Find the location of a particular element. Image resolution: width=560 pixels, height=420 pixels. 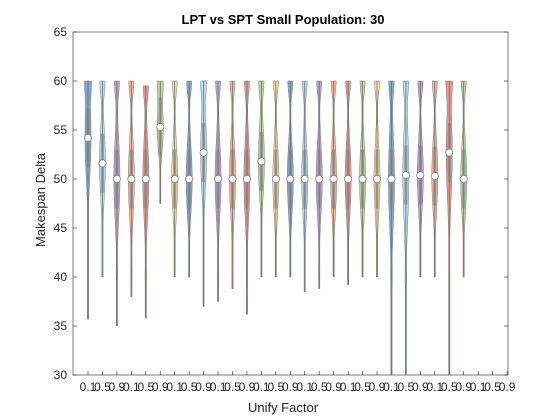

y-tick-label: 65 is located at coordinates (61, 32).